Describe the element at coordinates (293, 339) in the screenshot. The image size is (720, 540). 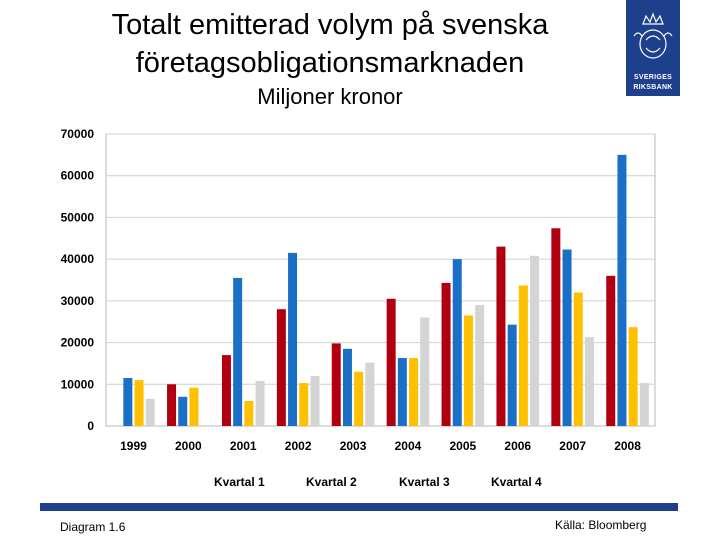
I see `bar-2002-q2` at that location.